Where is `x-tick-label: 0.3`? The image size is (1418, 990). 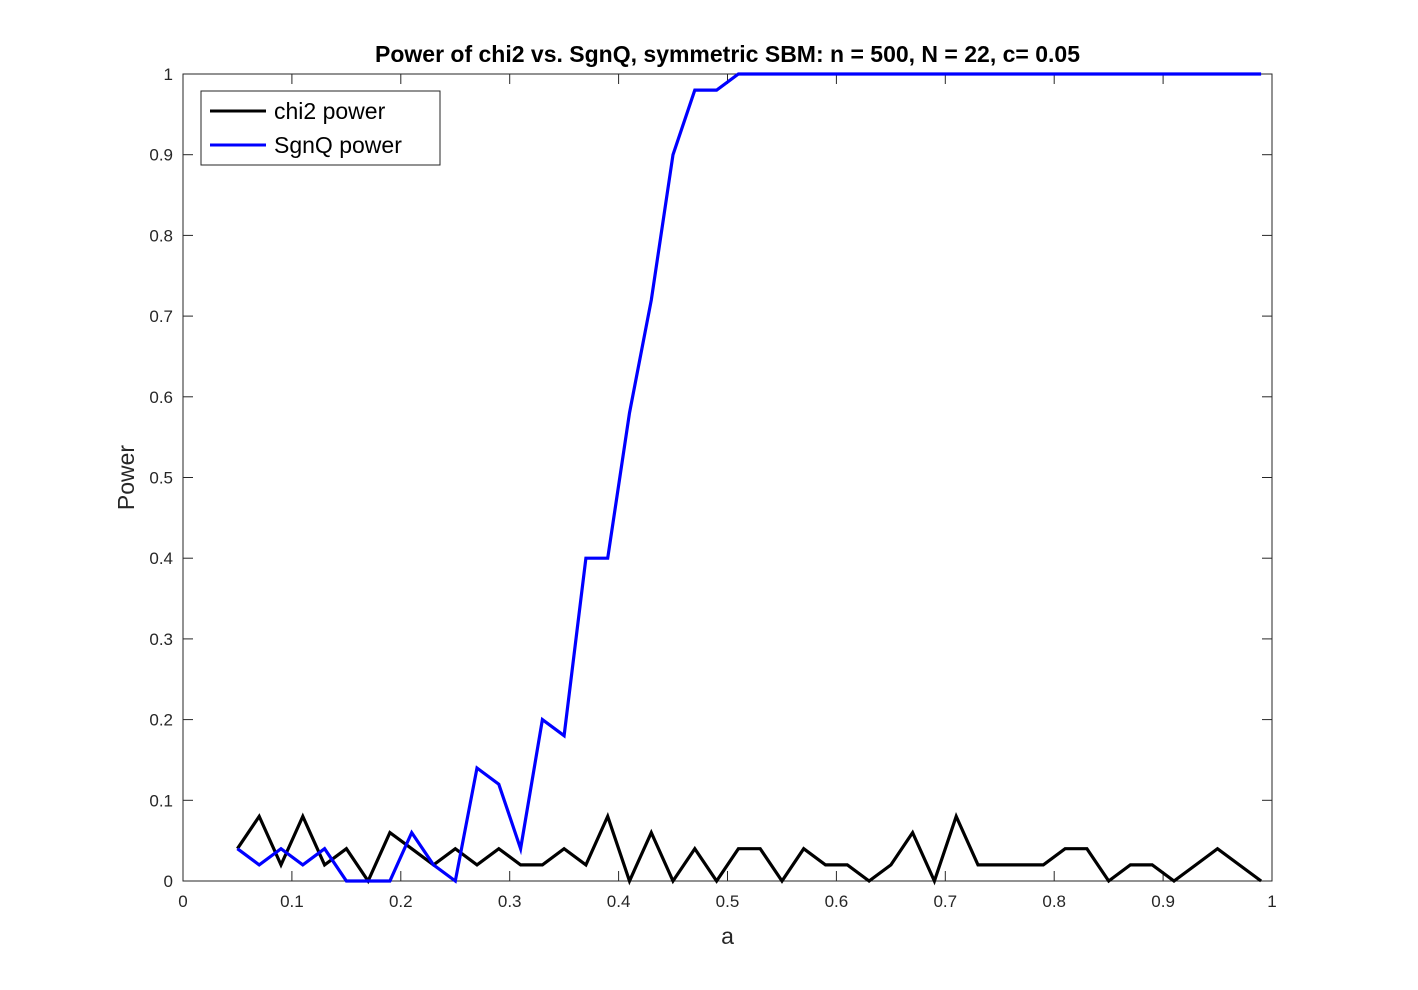 x-tick-label: 0.3 is located at coordinates (510, 901).